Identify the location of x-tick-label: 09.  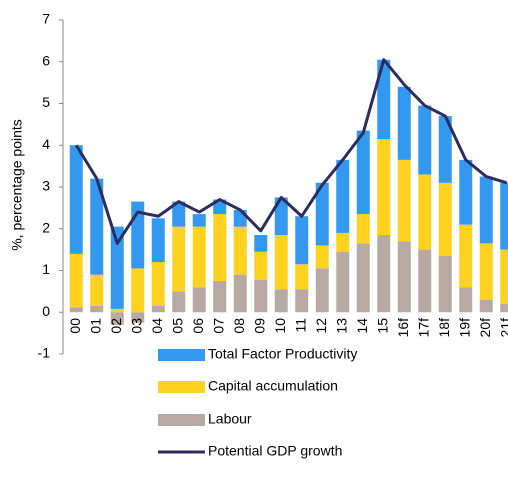
(259, 326).